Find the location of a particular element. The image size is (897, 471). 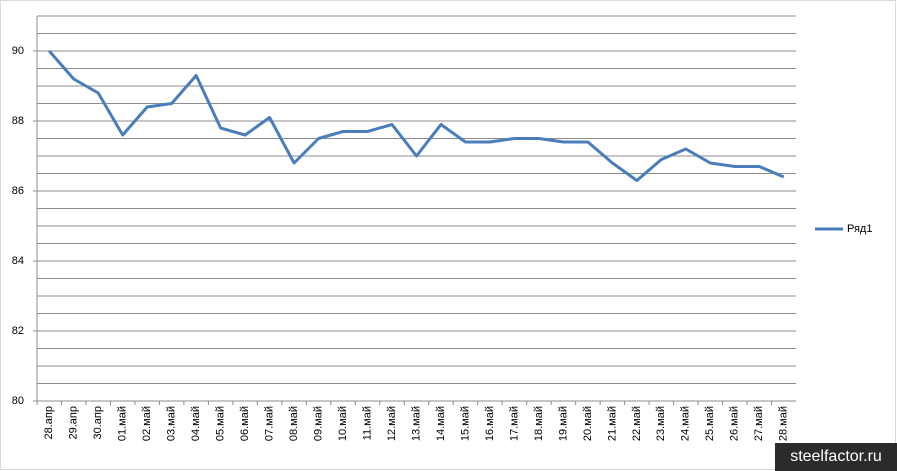

x-tick-label: 20.май is located at coordinates (588, 423).